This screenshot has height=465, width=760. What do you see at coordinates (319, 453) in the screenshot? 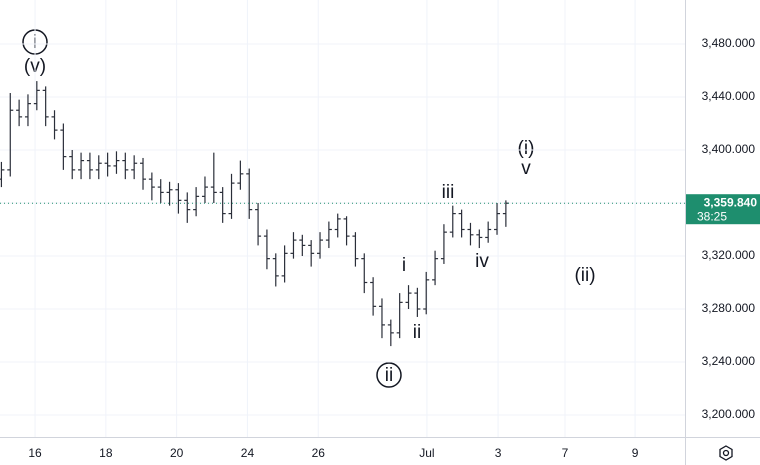
I see `x-tick-label: 26` at bounding box center [319, 453].